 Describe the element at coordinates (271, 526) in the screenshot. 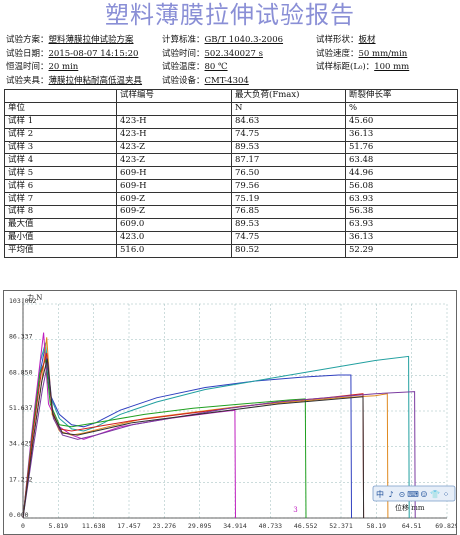

I see `x-tick-label: 40.733` at that location.